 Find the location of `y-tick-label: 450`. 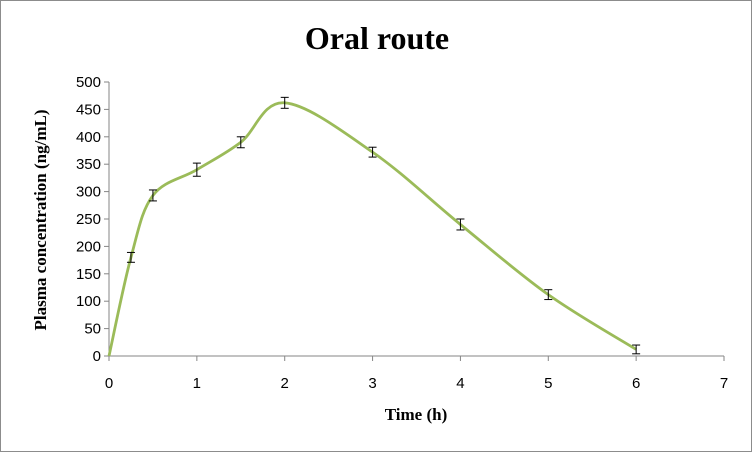

y-tick-label: 450 is located at coordinates (88, 109).